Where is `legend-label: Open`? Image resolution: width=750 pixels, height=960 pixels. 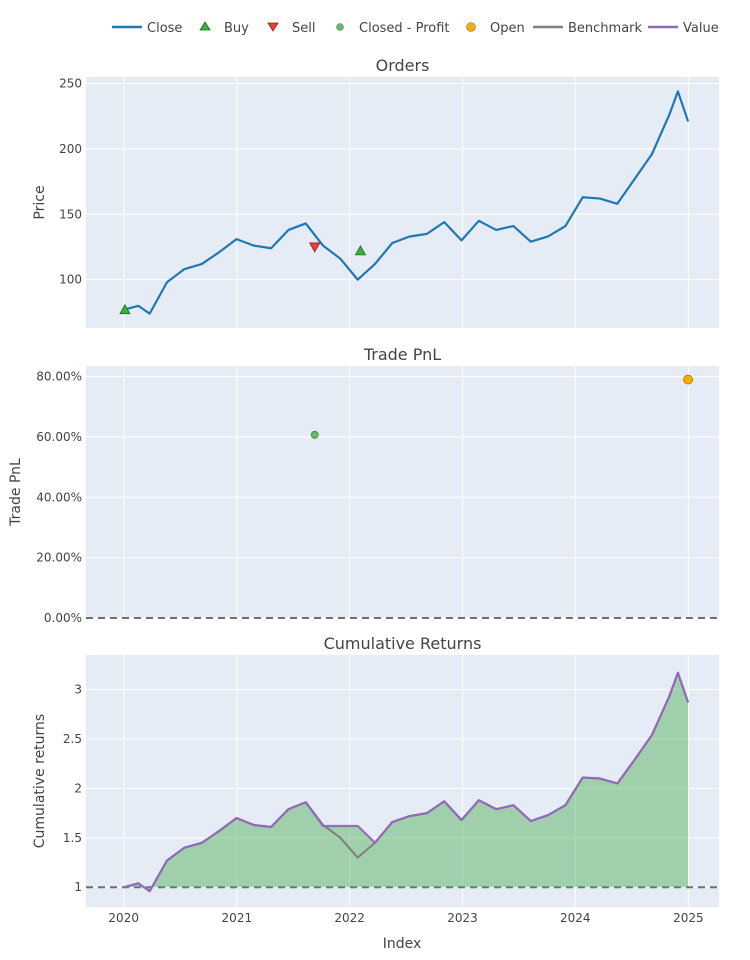
legend-label: Open is located at coordinates (507, 28).